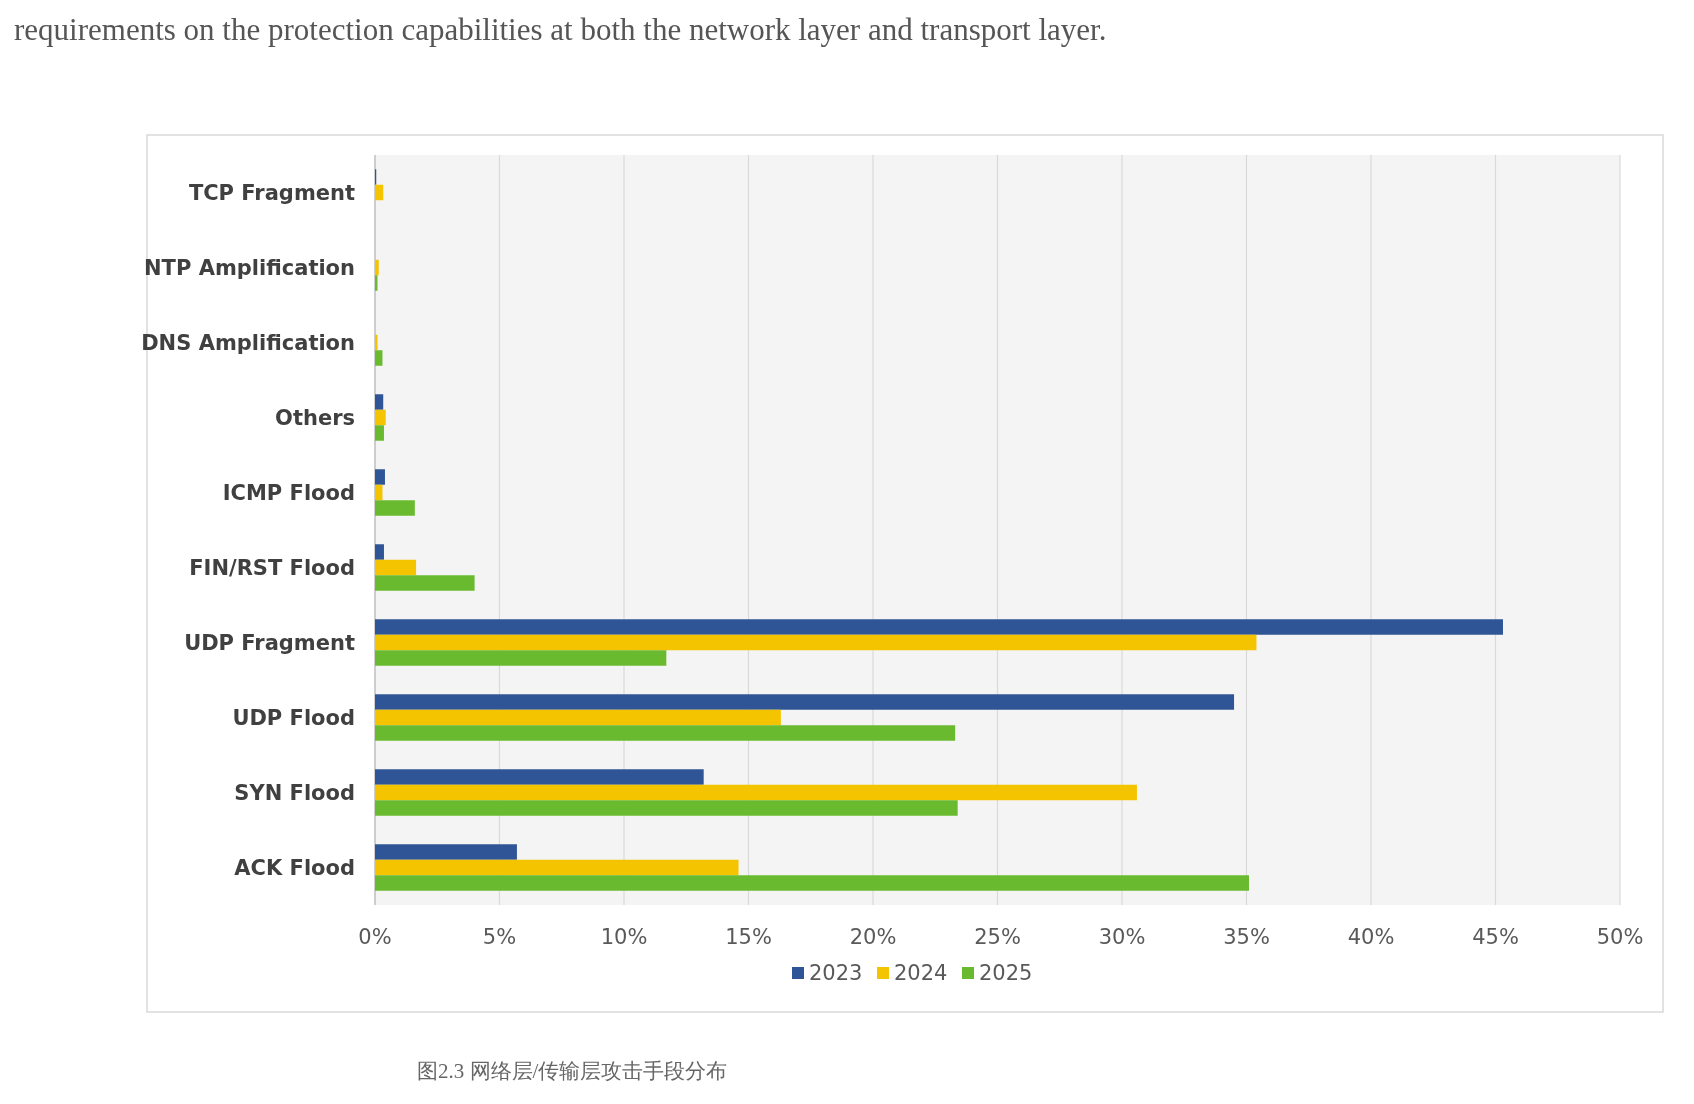 This screenshot has height=1104, width=1694. What do you see at coordinates (1620, 937) in the screenshot?
I see `x-tick-label: 50%` at bounding box center [1620, 937].